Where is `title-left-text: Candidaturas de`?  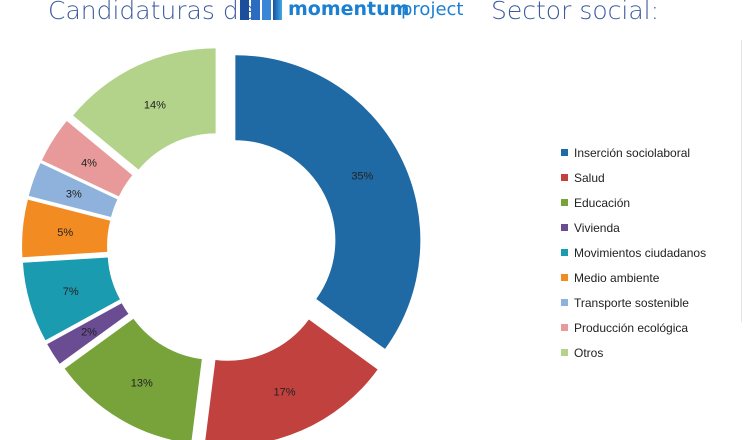 title-left-text: Candidaturas de is located at coordinates (151, 12).